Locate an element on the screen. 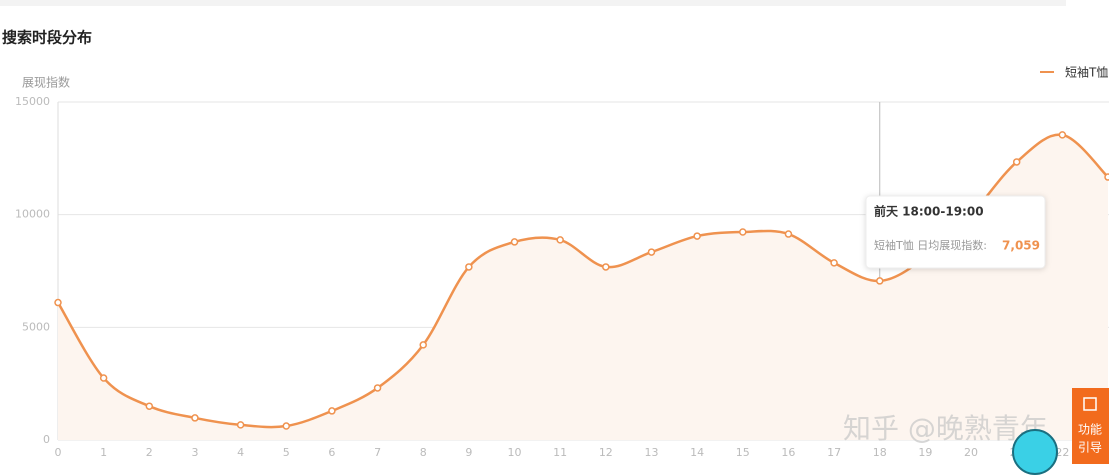 The height and width of the screenshot is (475, 1109). watermark: 知乎 @晚熟青年 is located at coordinates (945, 428).